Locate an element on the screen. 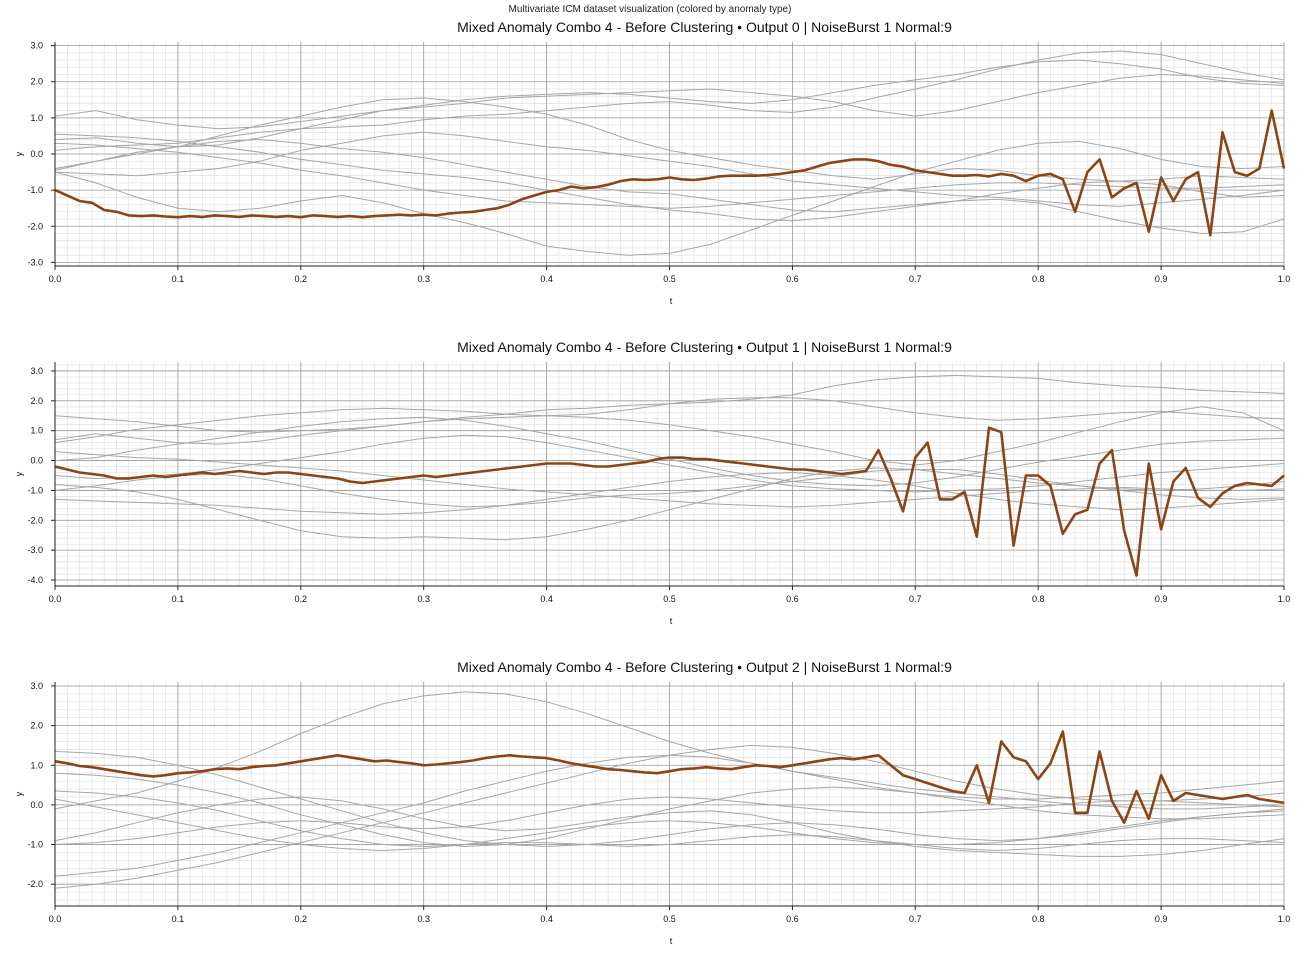 The height and width of the screenshot is (975, 1300). y-tick-label: -4.0 is located at coordinates (35, 580).